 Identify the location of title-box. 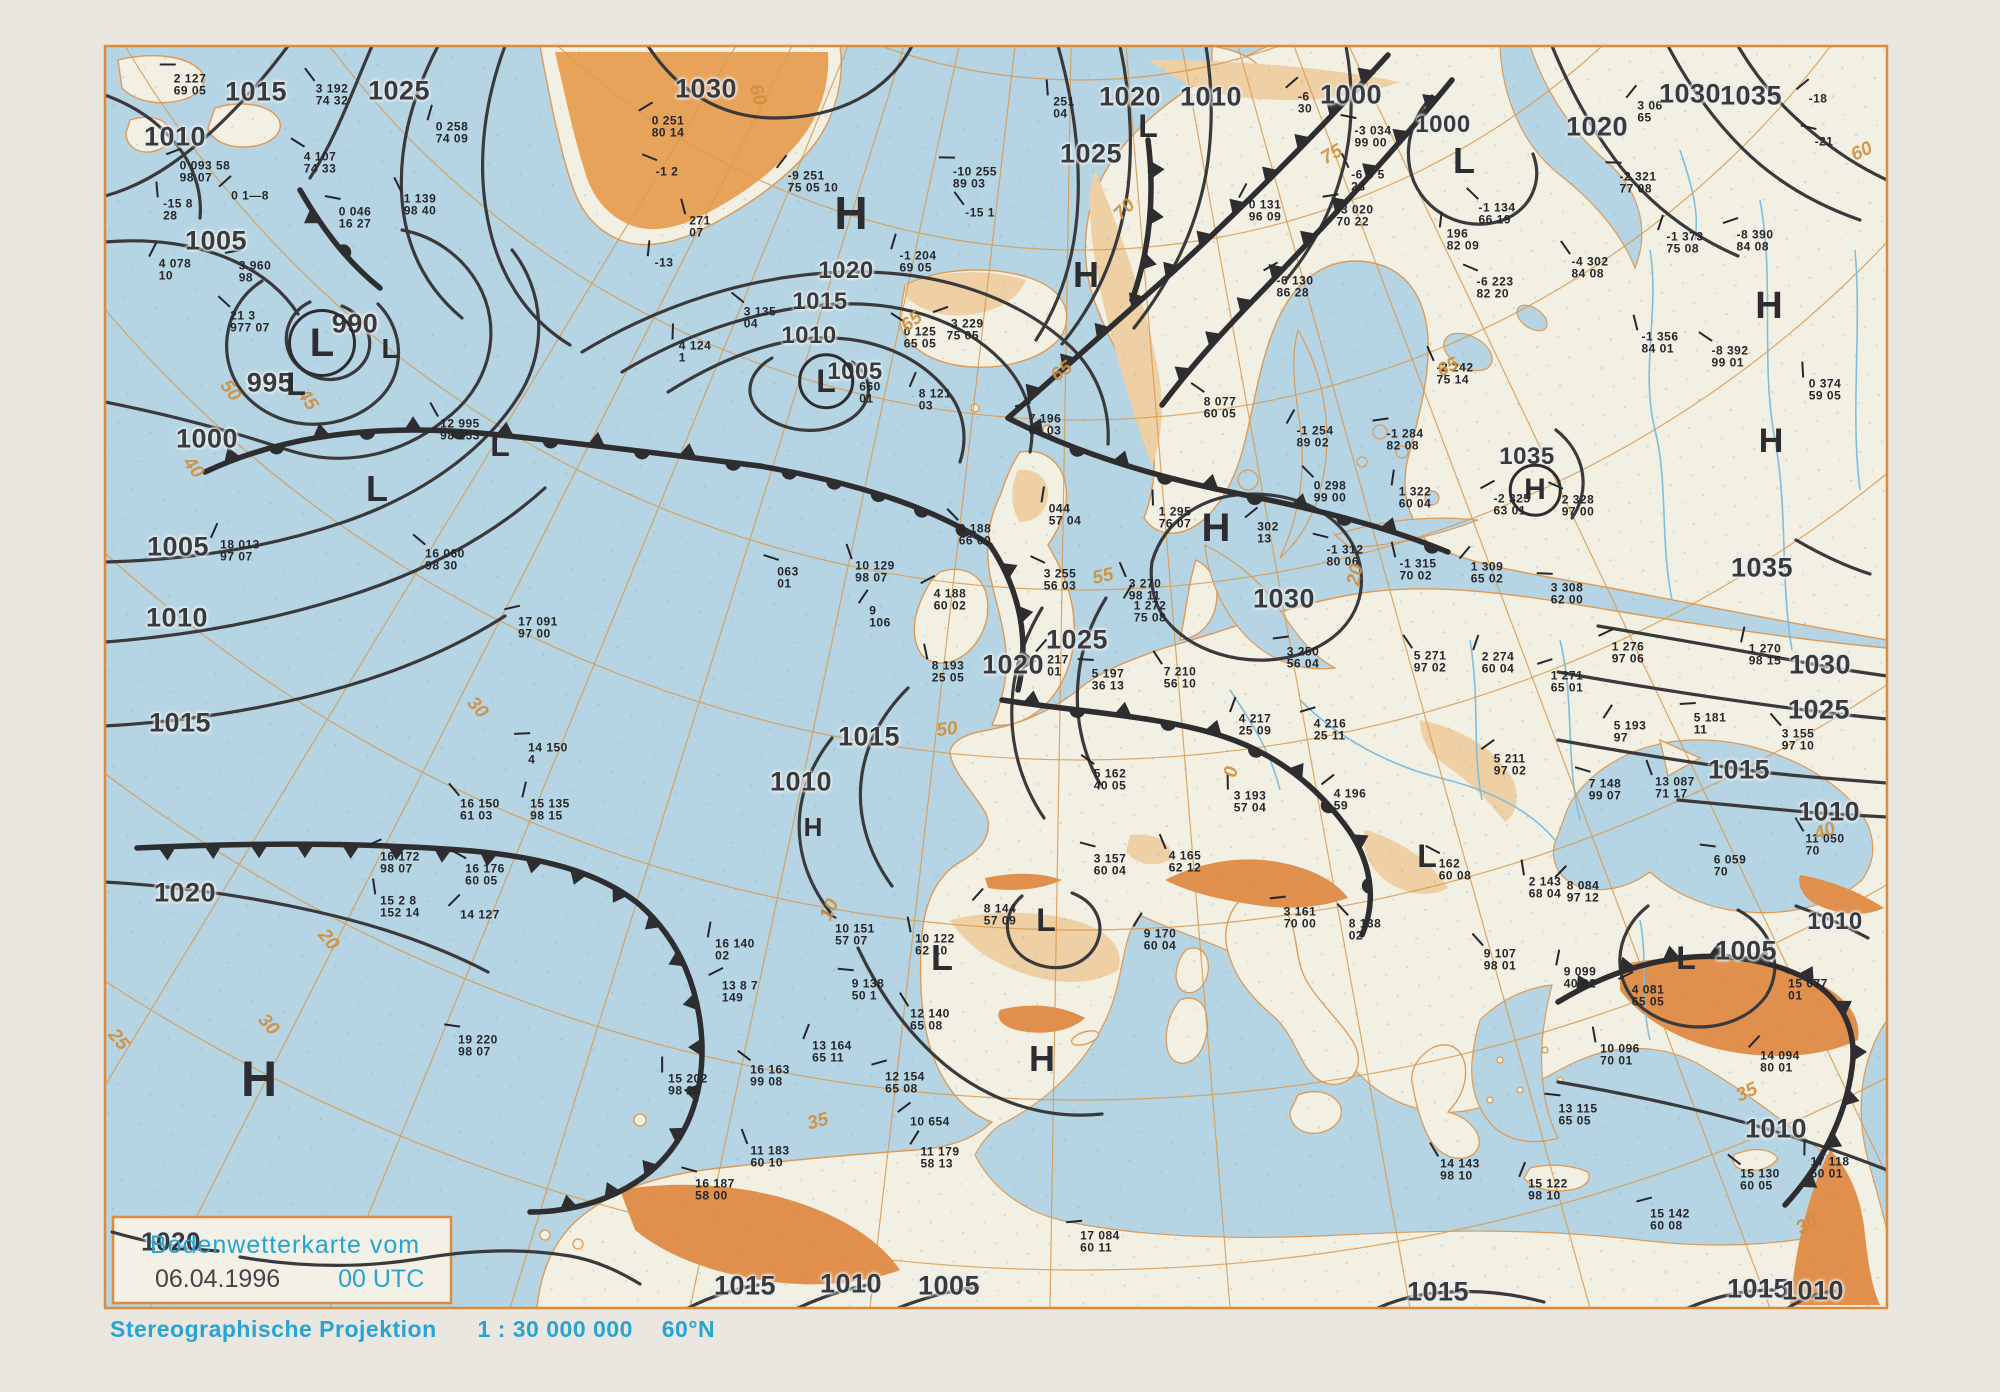
(282, 1260).